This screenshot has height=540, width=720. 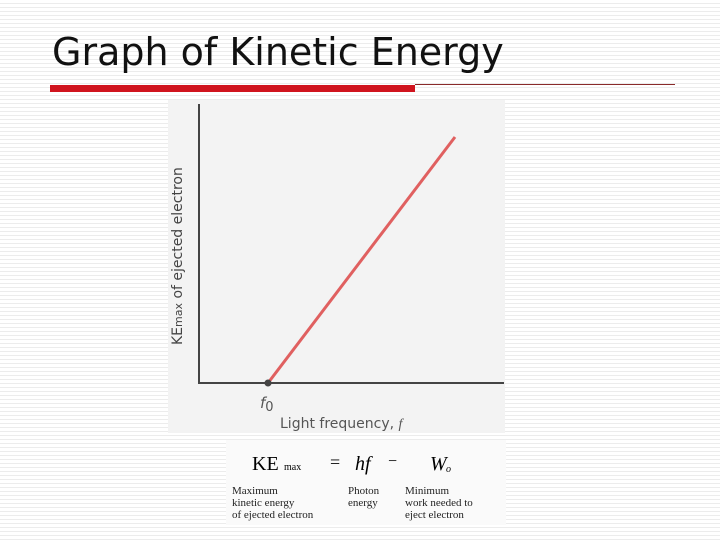 What do you see at coordinates (273, 515) in the screenshot?
I see `caption-line: of ejected electron` at bounding box center [273, 515].